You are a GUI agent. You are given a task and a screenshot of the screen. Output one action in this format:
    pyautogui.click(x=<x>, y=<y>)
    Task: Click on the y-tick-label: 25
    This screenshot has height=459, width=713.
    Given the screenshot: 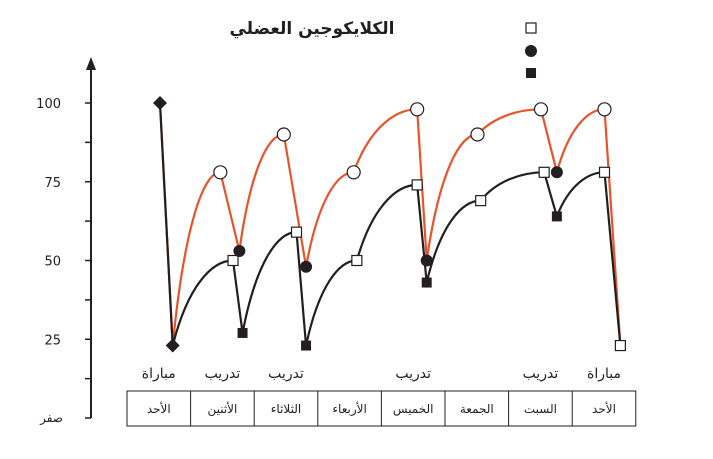 What is the action you would take?
    pyautogui.click(x=52, y=340)
    